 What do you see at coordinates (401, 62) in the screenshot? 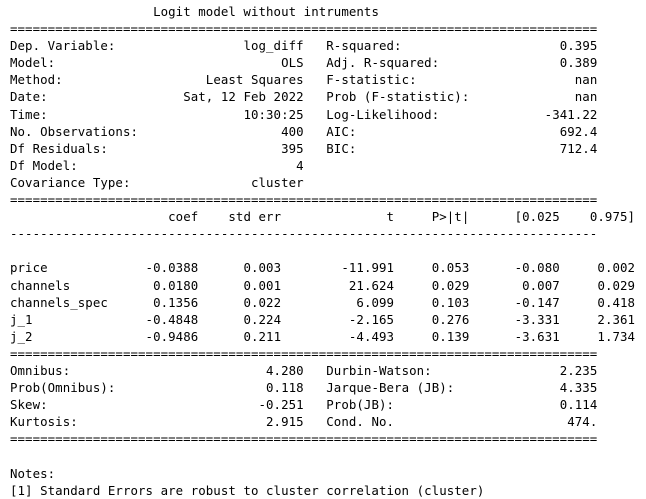
I see `cell-wrap: Adj. R-squared:` at bounding box center [401, 62].